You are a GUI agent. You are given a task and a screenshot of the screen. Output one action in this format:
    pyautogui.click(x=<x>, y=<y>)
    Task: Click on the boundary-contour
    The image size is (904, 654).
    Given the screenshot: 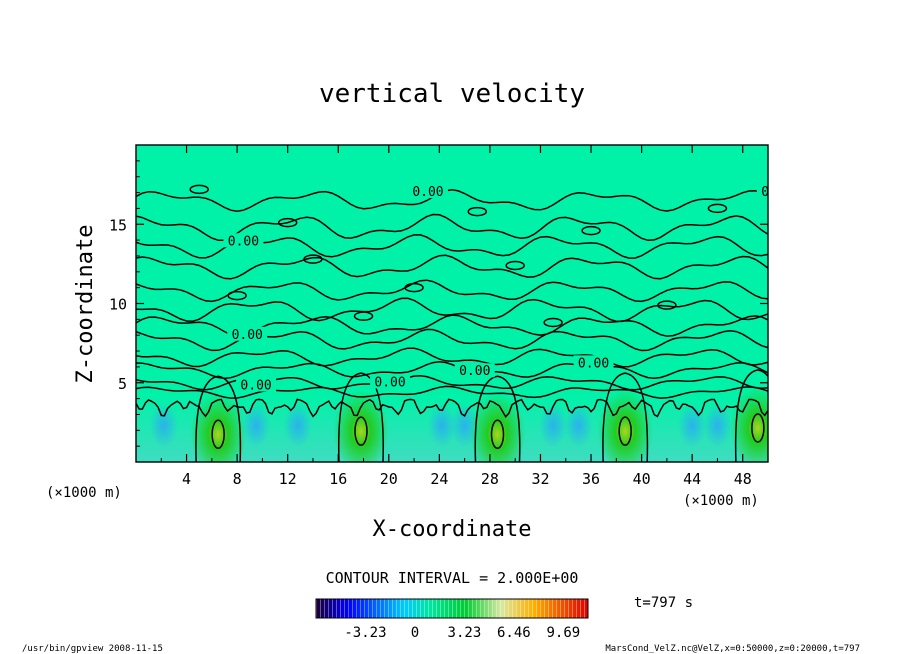 What is the action you would take?
    pyautogui.click(x=452, y=408)
    